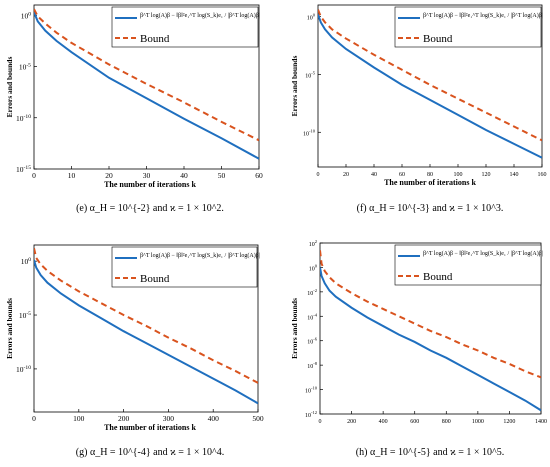 The height and width of the screenshot is (467, 550). Describe the element at coordinates (222, 175) in the screenshot. I see `x-tick-label: 50` at that location.